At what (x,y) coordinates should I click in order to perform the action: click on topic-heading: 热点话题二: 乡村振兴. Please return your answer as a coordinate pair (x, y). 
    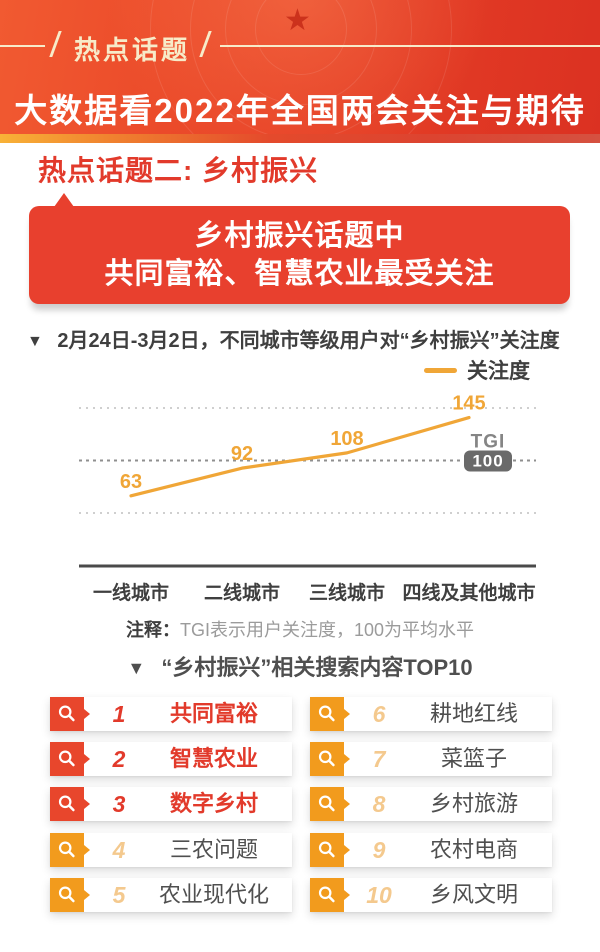
    Looking at the image, I should click on (178, 170).